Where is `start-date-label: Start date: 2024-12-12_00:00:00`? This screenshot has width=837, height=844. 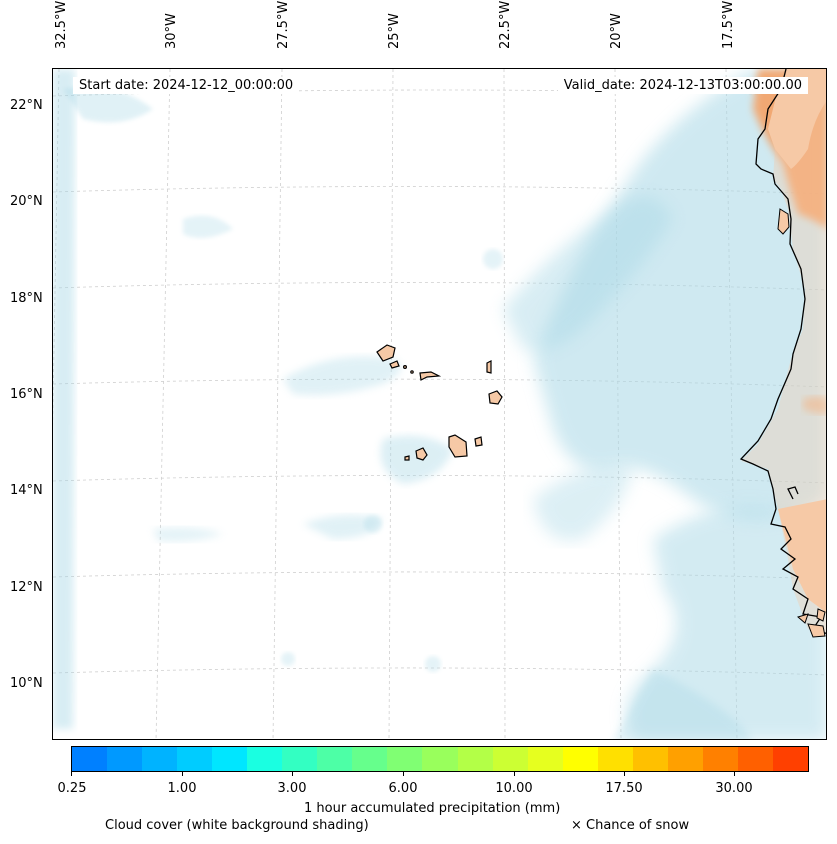
start-date-label: Start date: 2024-12-12_00:00:00 is located at coordinates (186, 85).